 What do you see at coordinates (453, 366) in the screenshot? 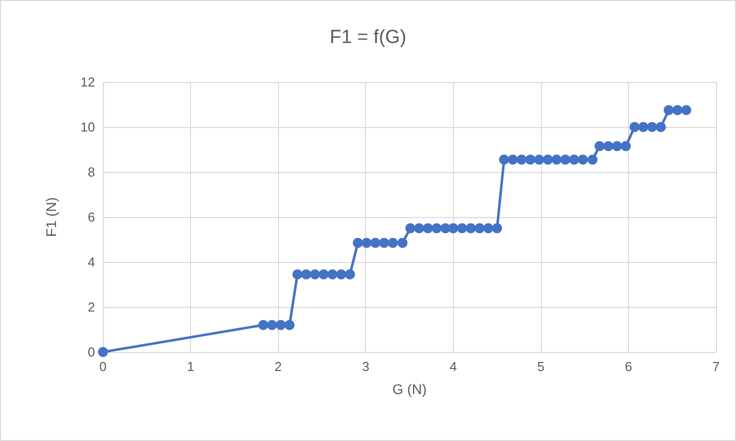
I see `x-tick-label: 4` at bounding box center [453, 366].